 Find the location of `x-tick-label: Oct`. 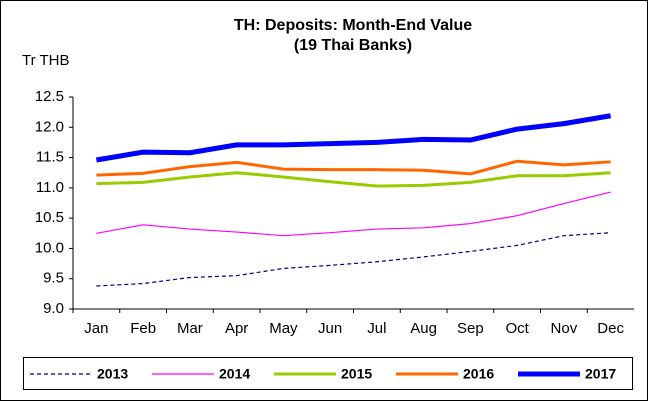

x-tick-label: Oct is located at coordinates (517, 328).